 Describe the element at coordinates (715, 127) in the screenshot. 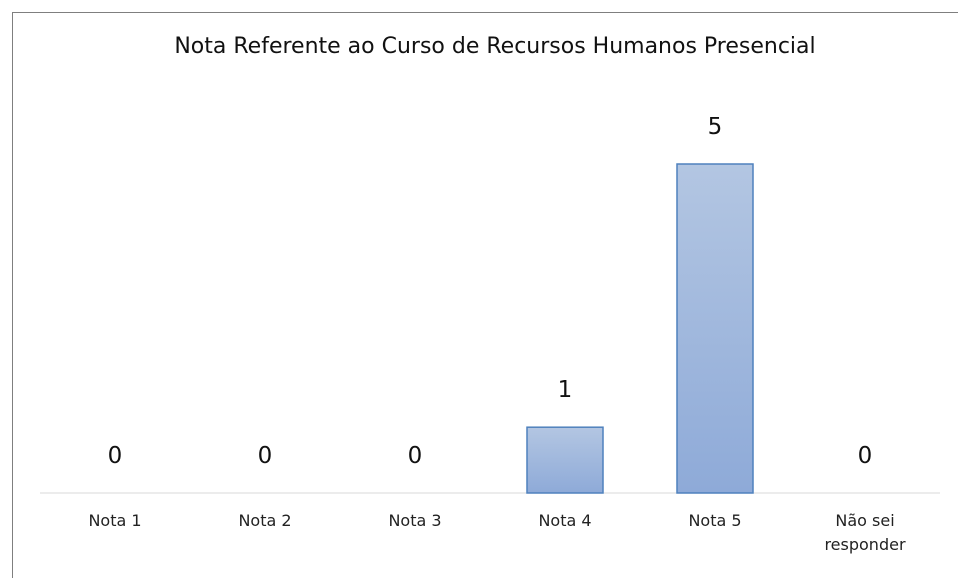

I see `data-label: 5` at that location.